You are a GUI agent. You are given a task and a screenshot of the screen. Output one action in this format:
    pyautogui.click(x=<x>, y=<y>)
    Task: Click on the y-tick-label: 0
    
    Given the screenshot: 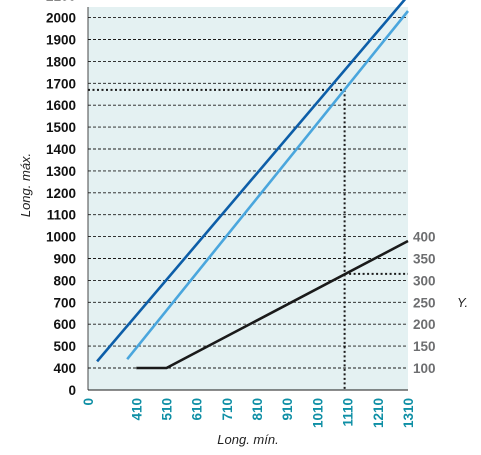 What is the action you would take?
    pyautogui.click(x=72, y=390)
    